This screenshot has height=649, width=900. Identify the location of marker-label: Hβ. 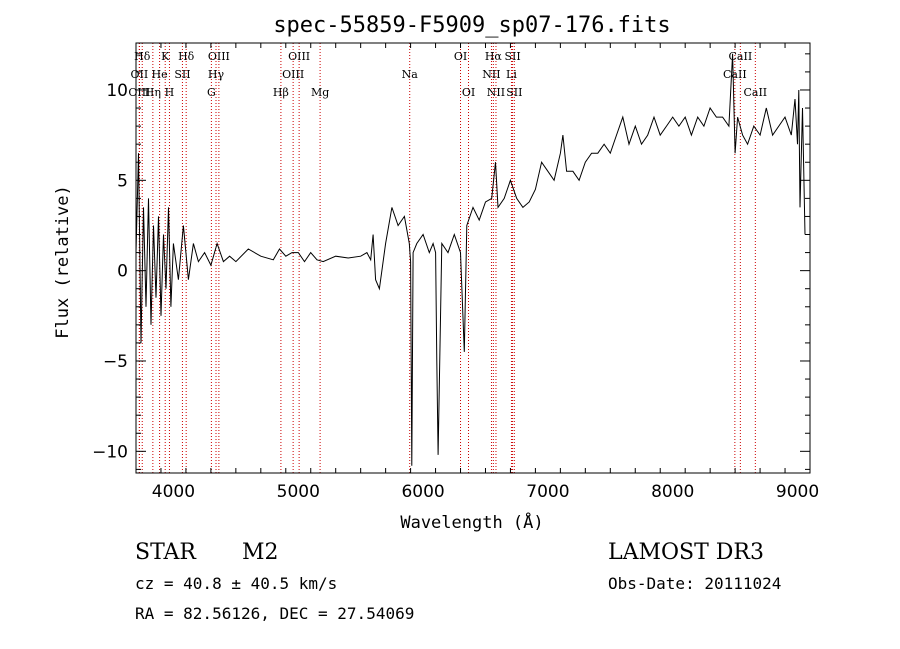
(281, 92).